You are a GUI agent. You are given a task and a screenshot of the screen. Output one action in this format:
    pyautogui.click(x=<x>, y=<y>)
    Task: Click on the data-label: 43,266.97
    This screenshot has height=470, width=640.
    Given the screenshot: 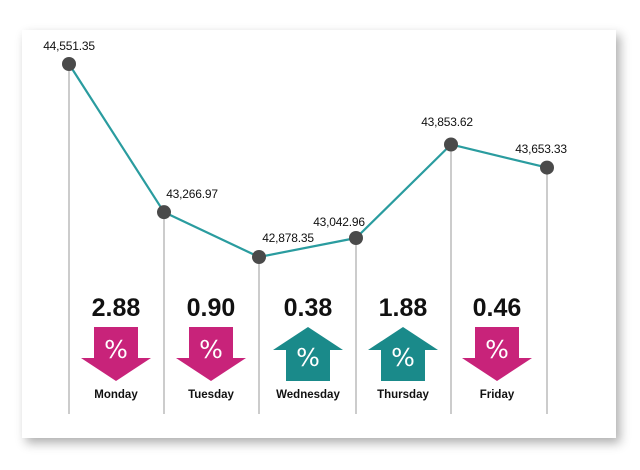 What is the action you would take?
    pyautogui.click(x=192, y=194)
    